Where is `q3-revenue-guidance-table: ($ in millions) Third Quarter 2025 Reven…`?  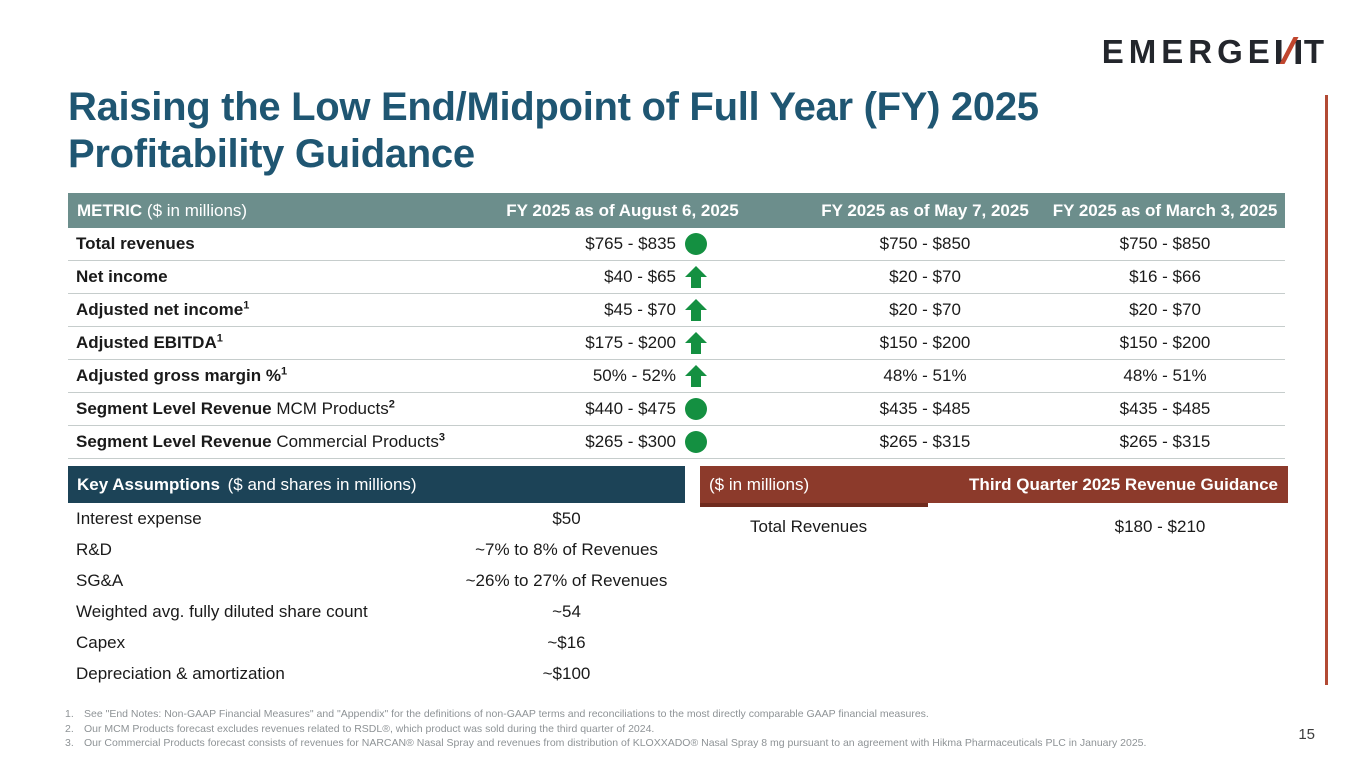
q3-revenue-guidance-table: ($ in millions) Third Quarter 2025 Reven… is located at coordinates (994, 501).